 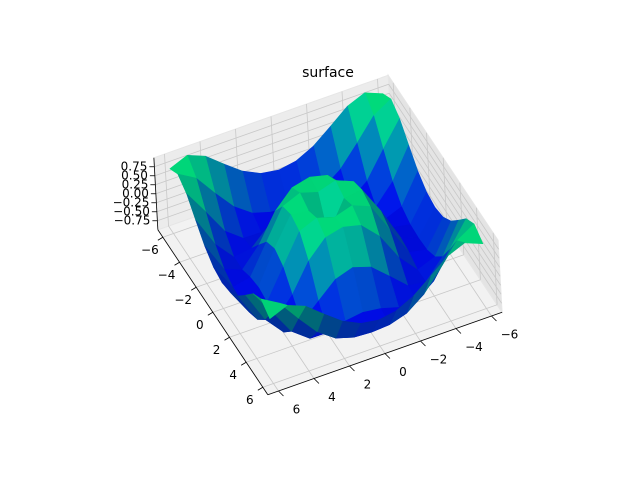 I want to click on y-tick-label: −6, so click(x=150, y=250).